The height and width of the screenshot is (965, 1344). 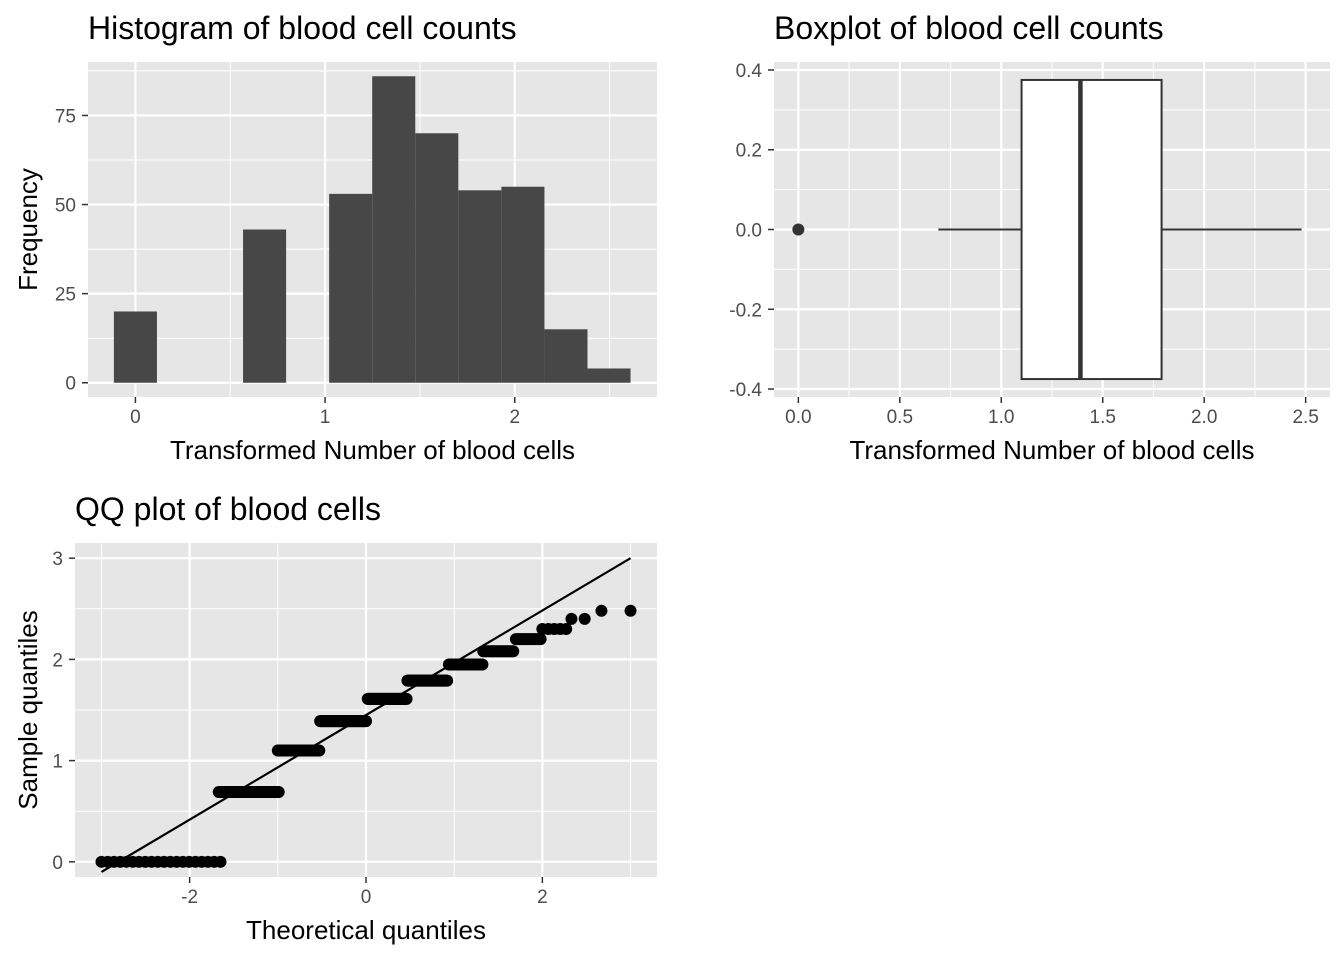 I want to click on reference-line, so click(x=366, y=715).